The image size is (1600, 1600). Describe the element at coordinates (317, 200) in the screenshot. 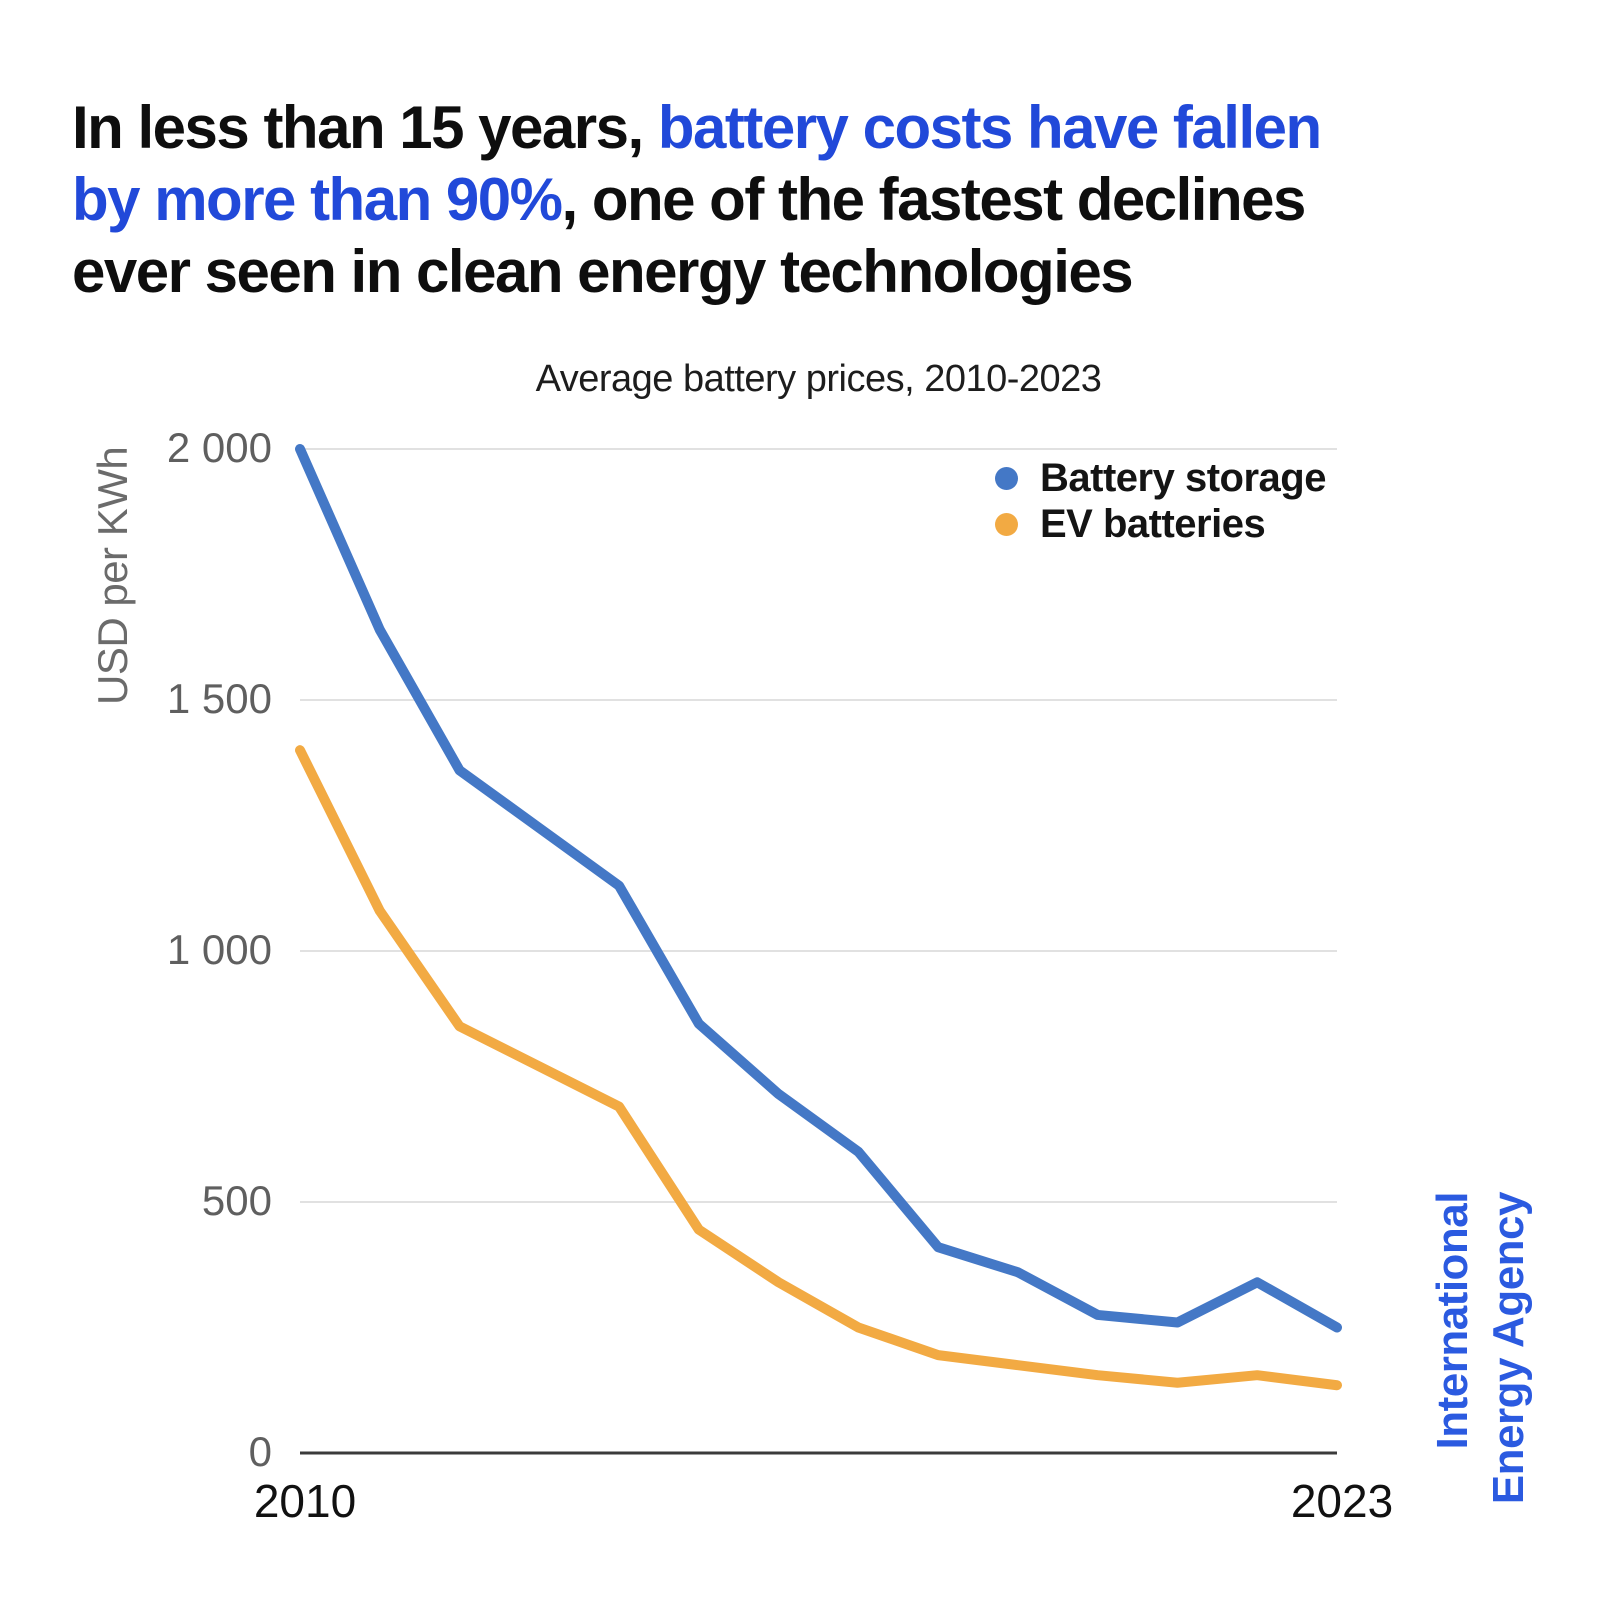

I see `headline-accent-text: by more than 90%` at that location.